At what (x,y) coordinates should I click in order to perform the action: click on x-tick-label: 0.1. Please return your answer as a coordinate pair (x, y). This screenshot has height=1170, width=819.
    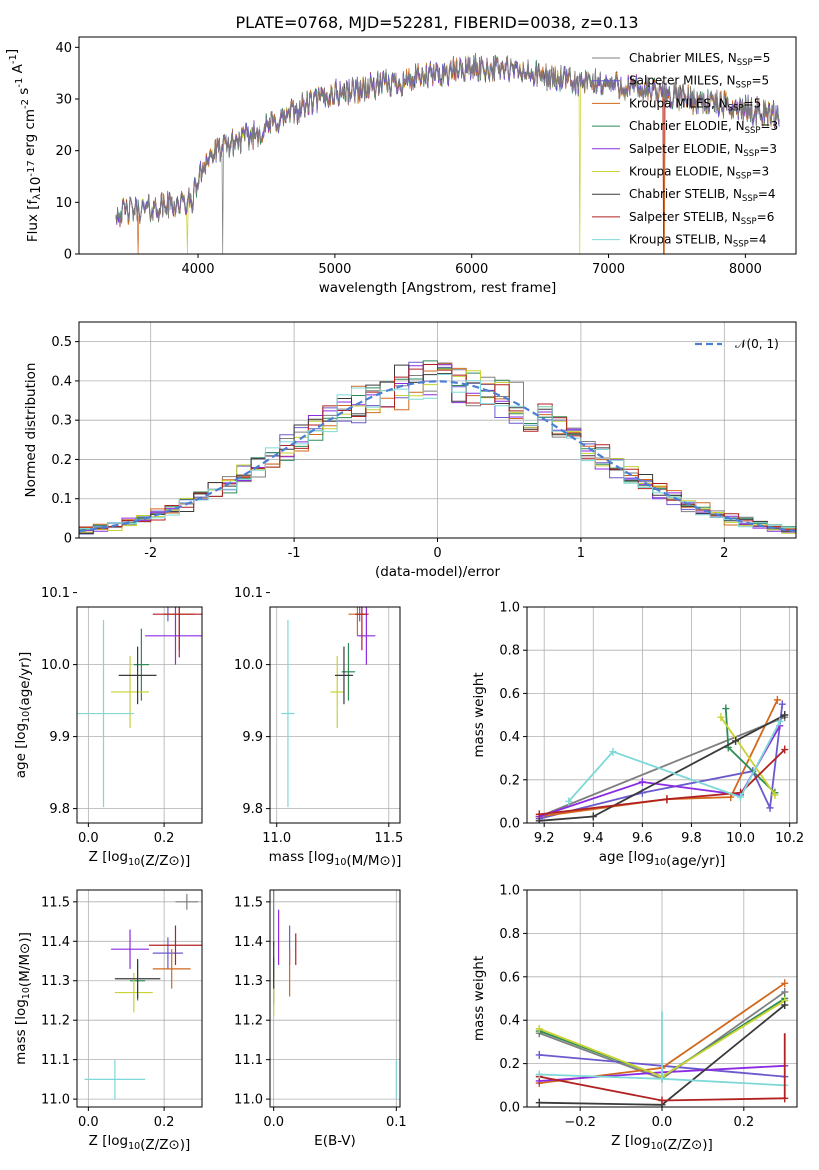
    Looking at the image, I should click on (396, 1122).